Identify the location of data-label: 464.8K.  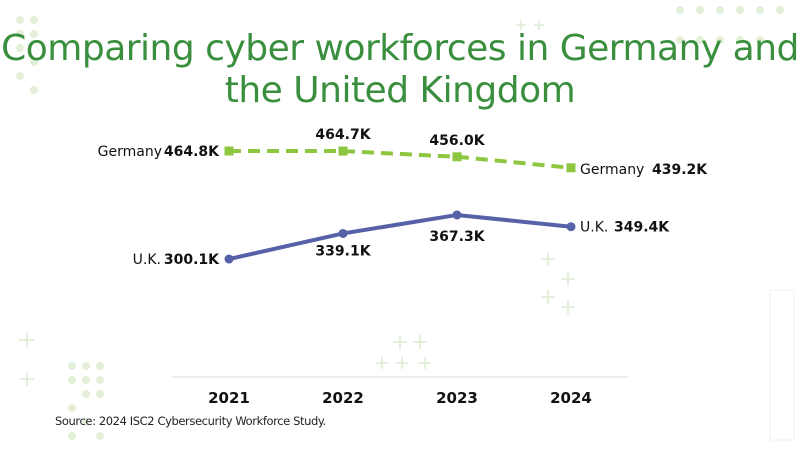
(192, 152).